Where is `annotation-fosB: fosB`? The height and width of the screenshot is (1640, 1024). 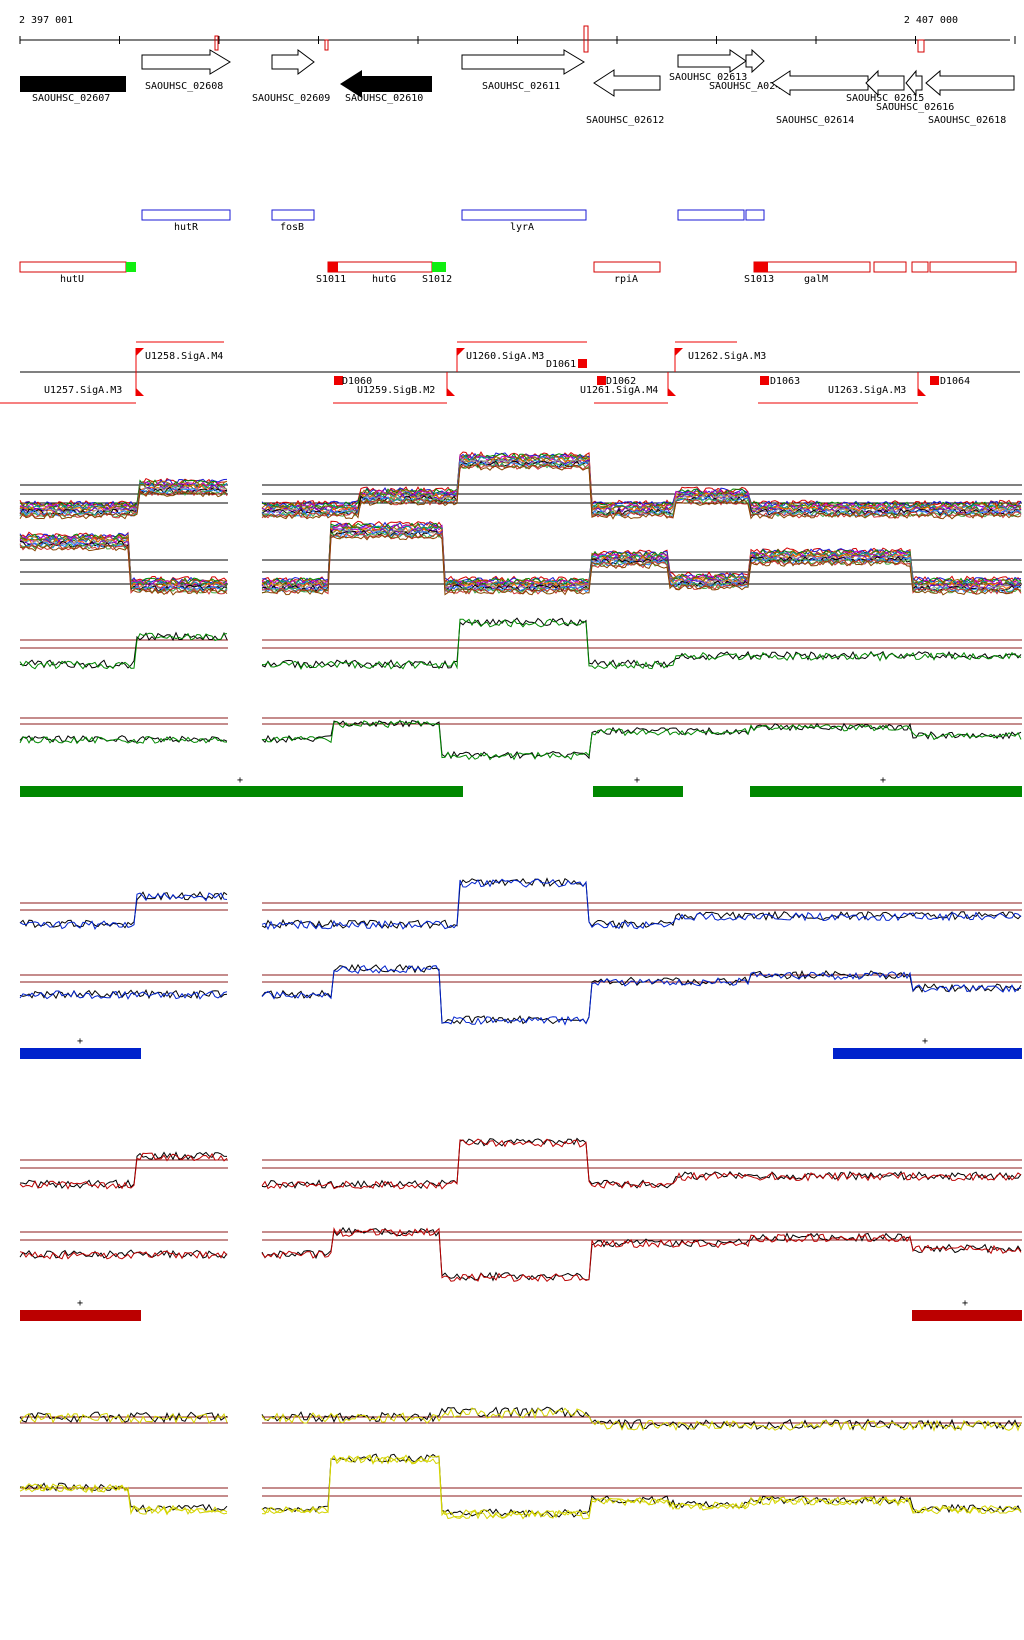
annotation-fosB: fosB is located at coordinates (293, 221).